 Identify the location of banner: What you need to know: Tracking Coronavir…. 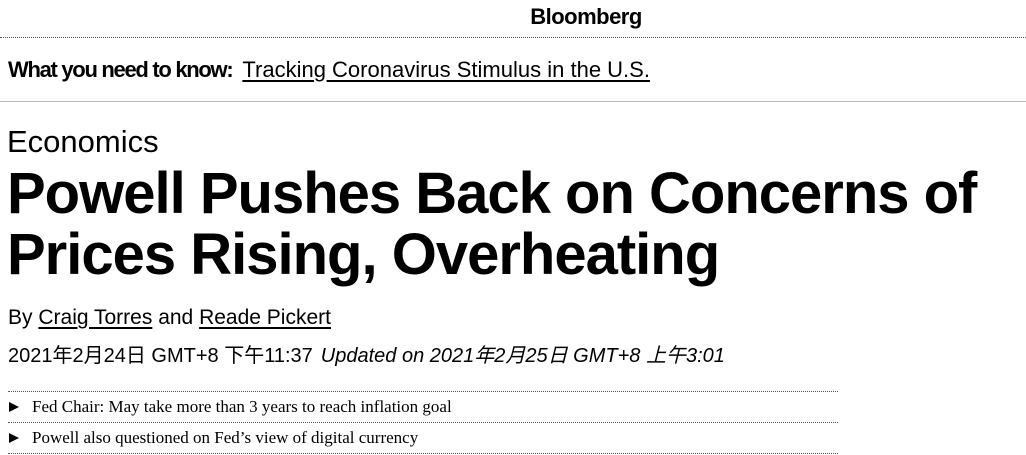
(329, 70).